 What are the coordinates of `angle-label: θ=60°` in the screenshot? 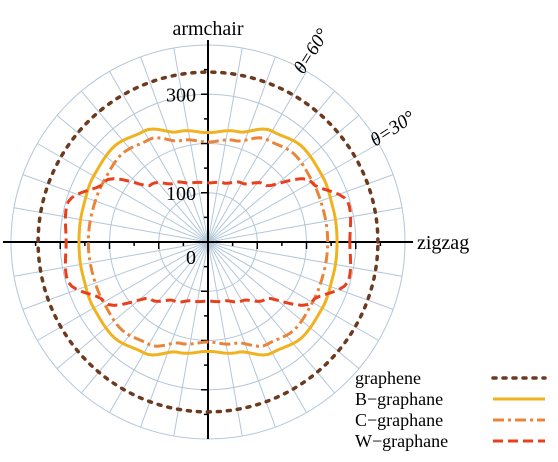 It's located at (312, 51).